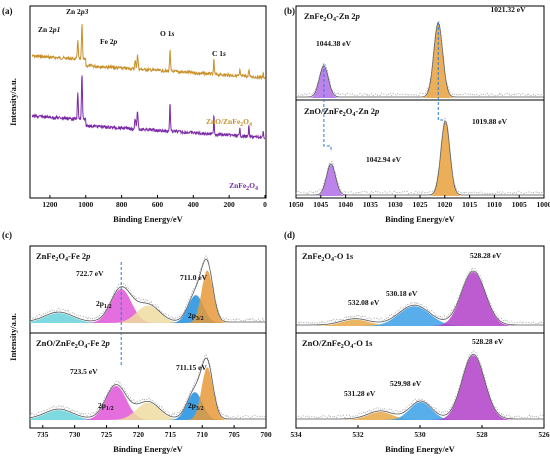 The height and width of the screenshot is (457, 550). Describe the element at coordinates (358, 434) in the screenshot. I see `tick-label-532: 532` at that location.